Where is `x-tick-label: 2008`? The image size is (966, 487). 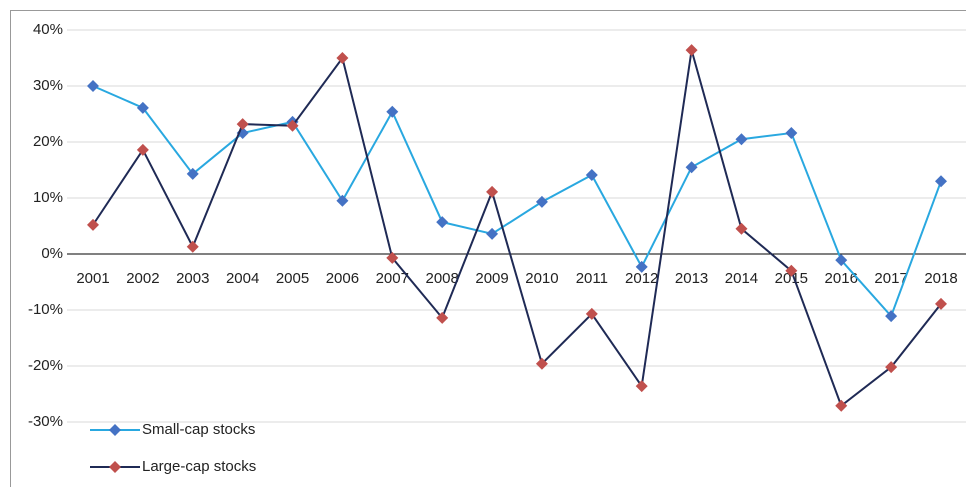
x-tick-label: 2008 is located at coordinates (441, 278).